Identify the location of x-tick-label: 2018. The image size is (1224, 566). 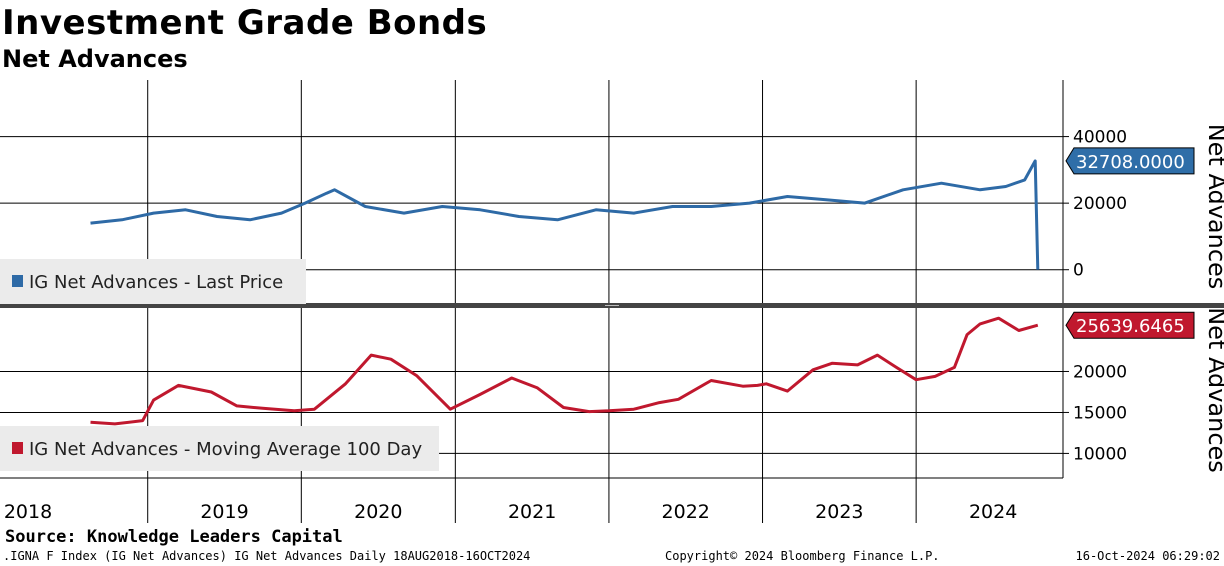
(28, 512).